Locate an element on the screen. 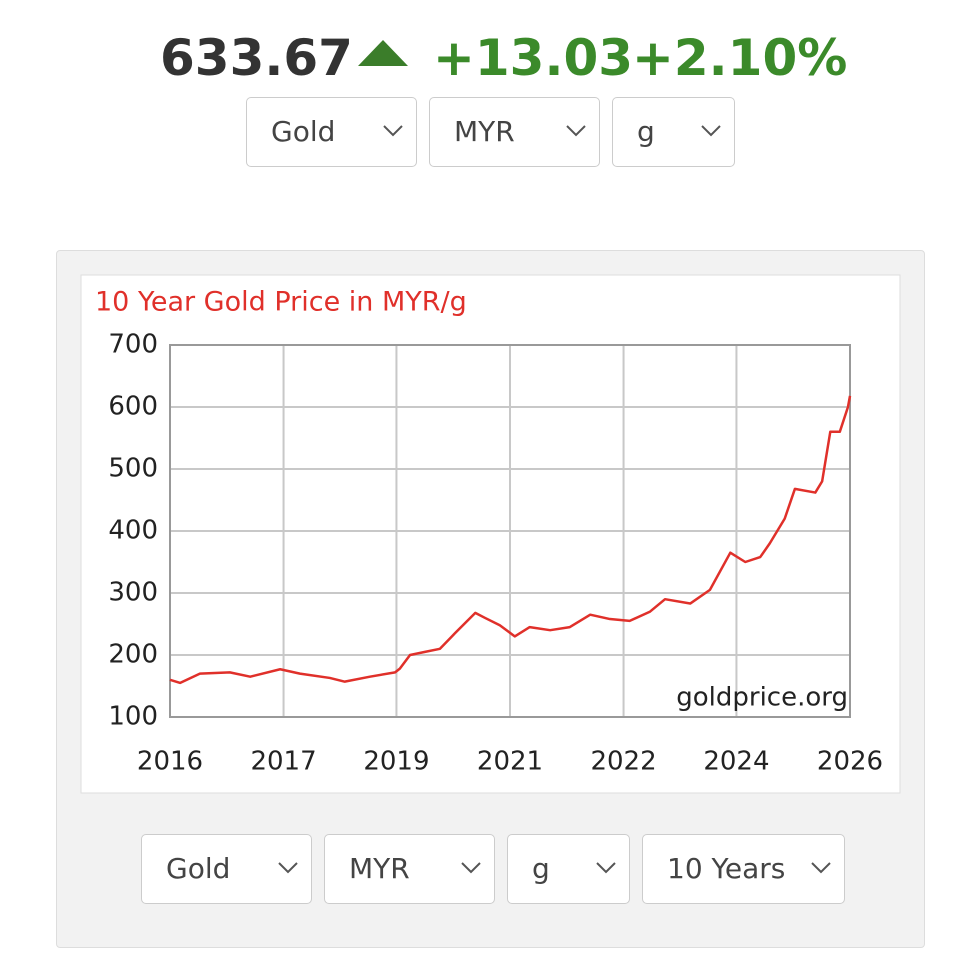  dropdown: 10 Years is located at coordinates (743, 869).